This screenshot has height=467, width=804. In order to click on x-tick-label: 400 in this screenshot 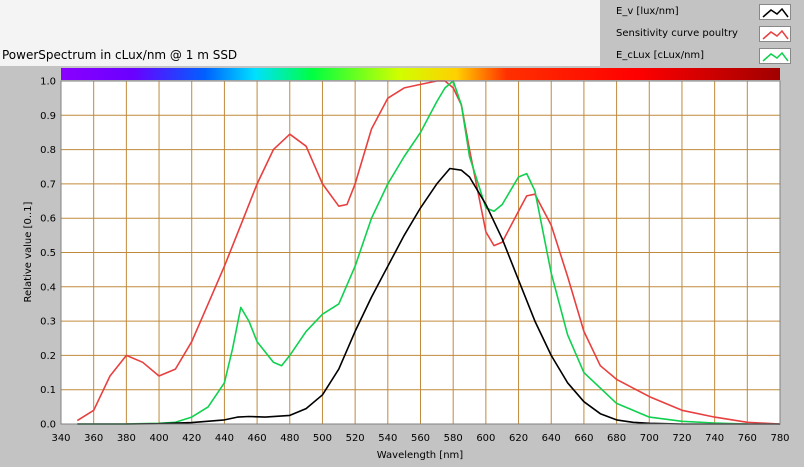, I will do `click(158, 438)`.